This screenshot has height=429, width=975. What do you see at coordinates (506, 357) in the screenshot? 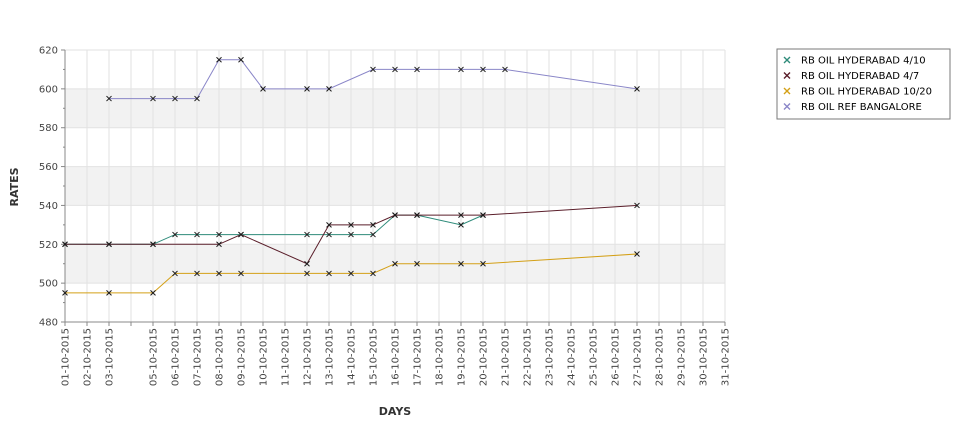
I see `x-tick-label: 21-10-2015` at bounding box center [506, 357].